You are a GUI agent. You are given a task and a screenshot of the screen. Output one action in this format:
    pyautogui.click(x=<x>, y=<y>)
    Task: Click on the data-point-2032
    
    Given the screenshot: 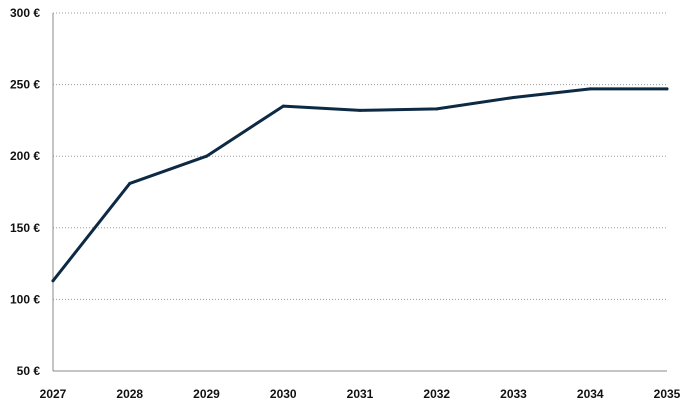 What is the action you would take?
    pyautogui.click(x=437, y=109)
    